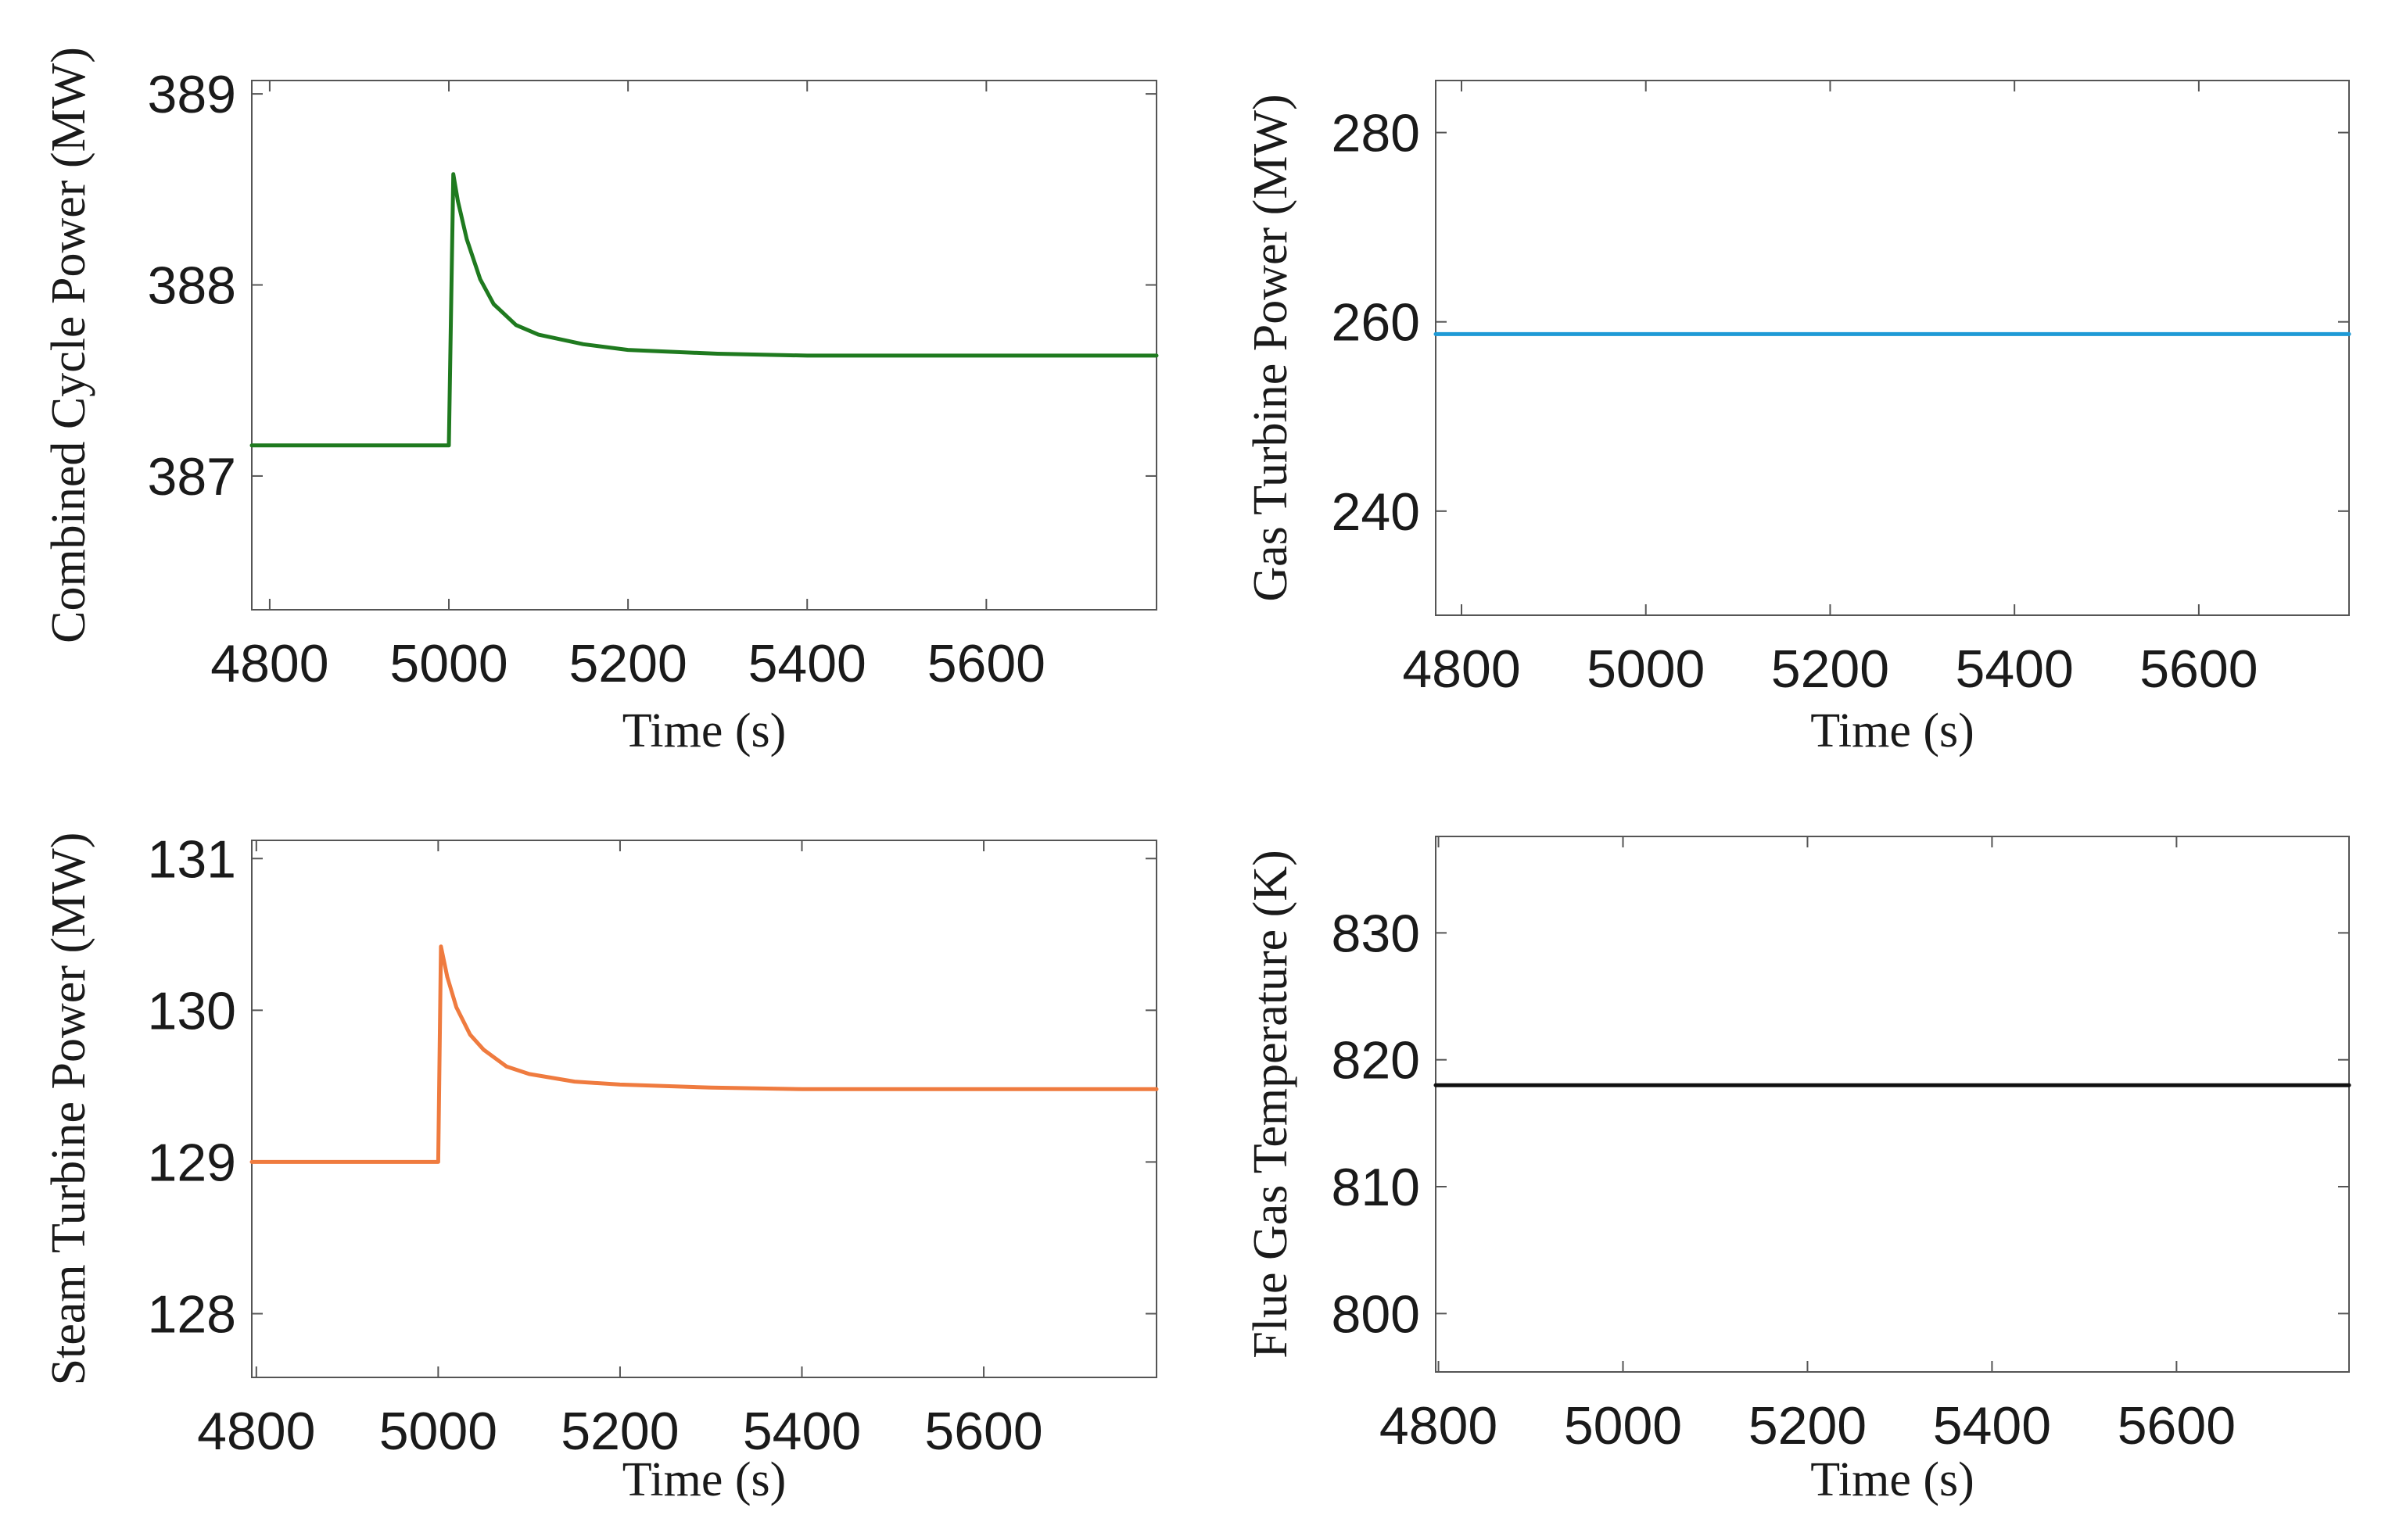 This screenshot has height=1540, width=2385. Describe the element at coordinates (1376, 512) in the screenshot. I see `y-tick-label: 240` at that location.